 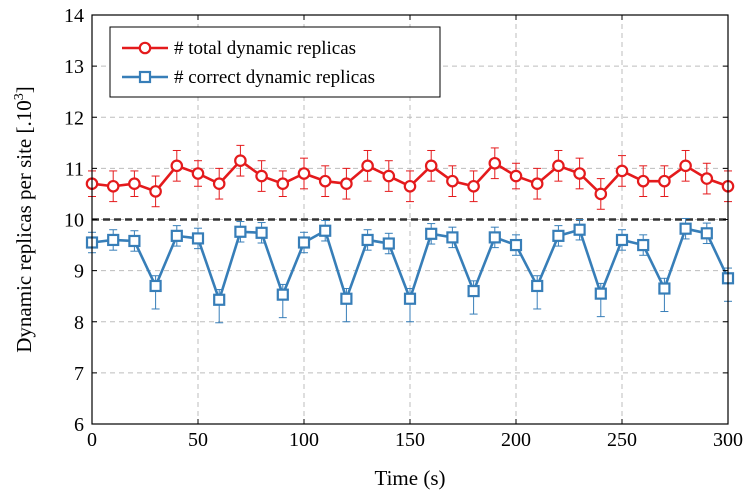 I want to click on x-tick-label: 300, so click(x=728, y=440).